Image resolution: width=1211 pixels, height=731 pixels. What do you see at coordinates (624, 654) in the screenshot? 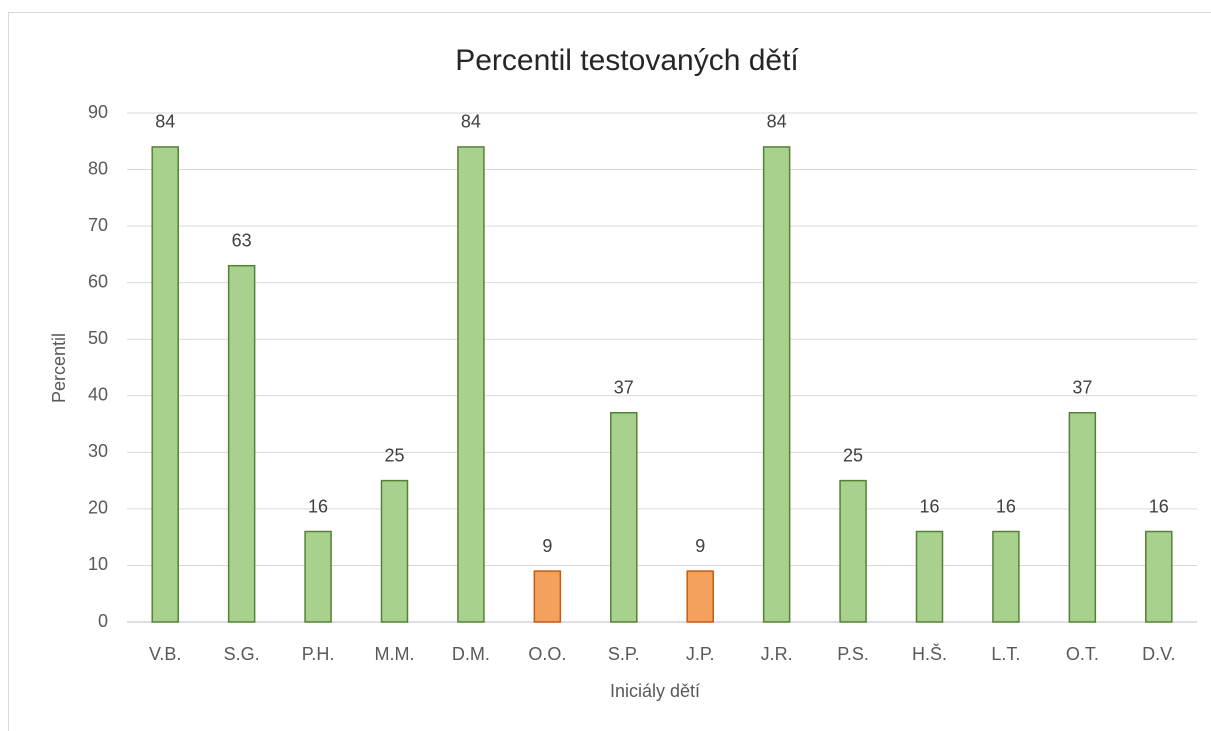
I see `x-tick-label: S.P.` at bounding box center [624, 654].